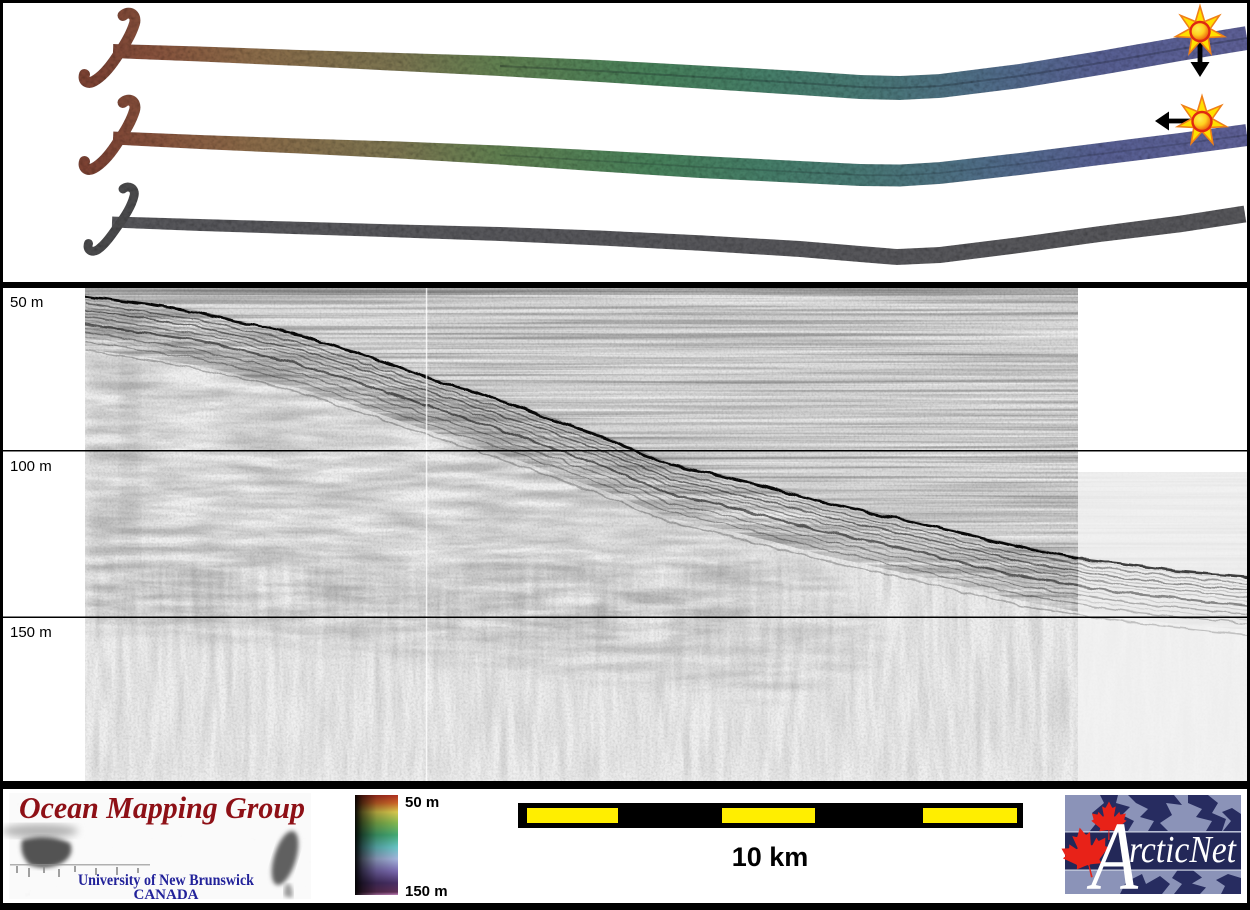  What do you see at coordinates (162, 807) in the screenshot?
I see `svg-text: Ocean Mapping Group` at bounding box center [162, 807].